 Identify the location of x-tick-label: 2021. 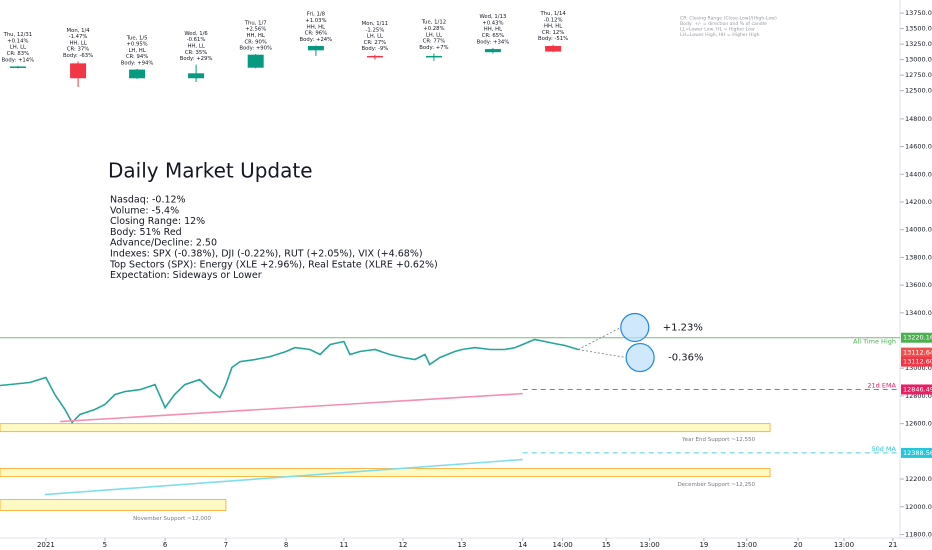
(46, 545).